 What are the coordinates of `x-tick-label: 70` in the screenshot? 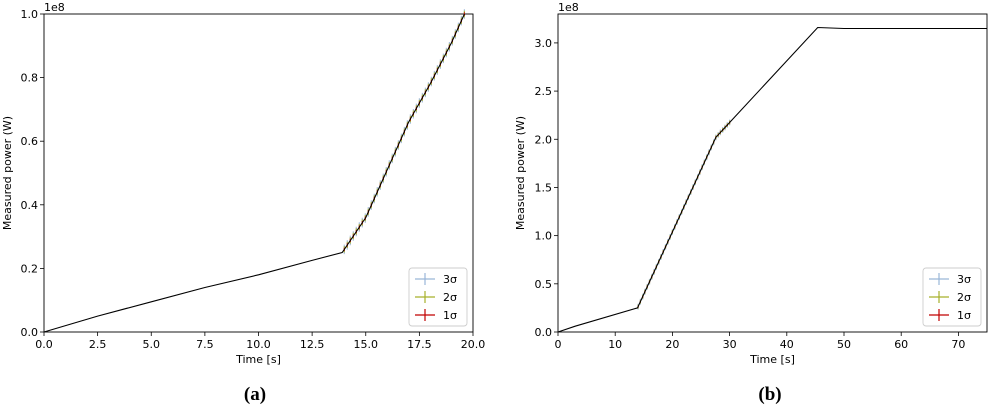 It's located at (958, 344).